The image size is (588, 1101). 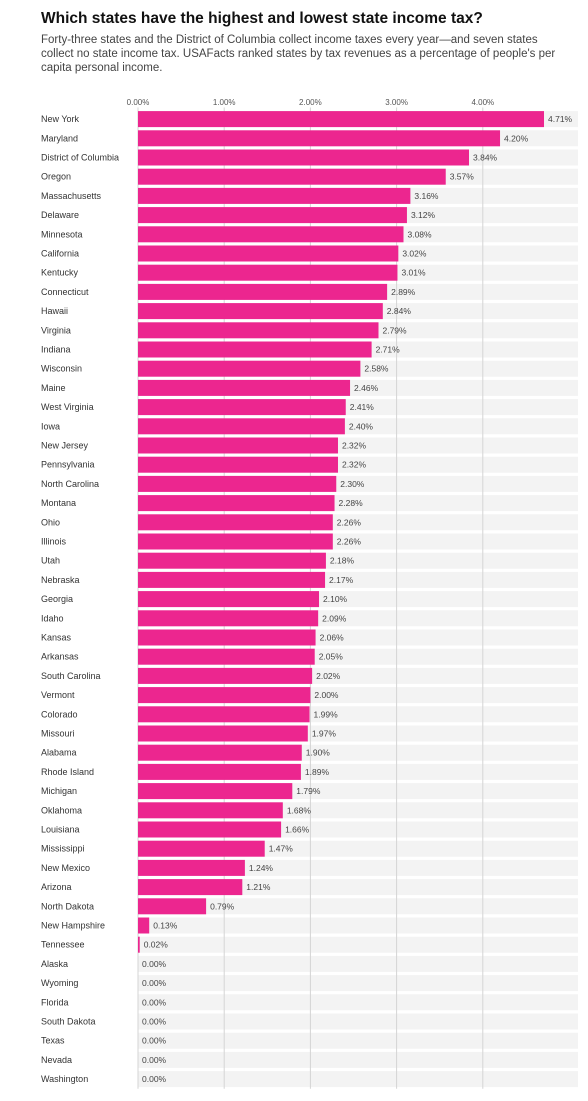 I want to click on category-label: New Jersey, so click(x=65, y=446).